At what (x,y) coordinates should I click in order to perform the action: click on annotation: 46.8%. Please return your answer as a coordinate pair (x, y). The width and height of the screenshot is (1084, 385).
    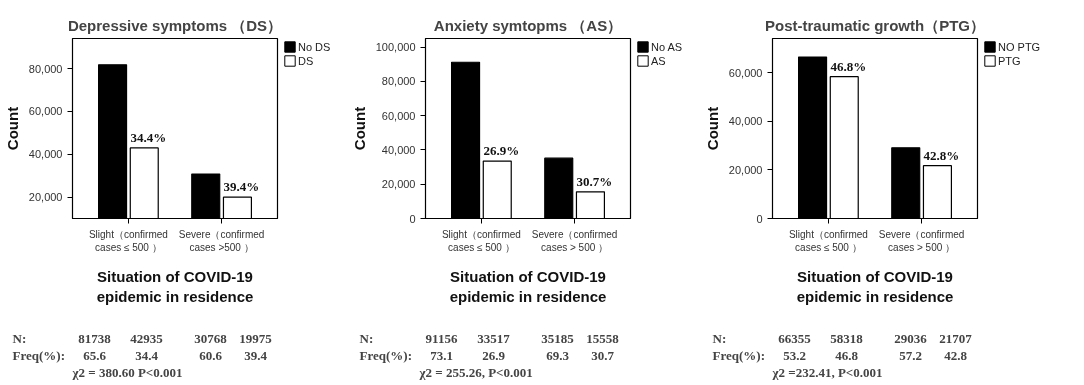
    Looking at the image, I should click on (848, 66).